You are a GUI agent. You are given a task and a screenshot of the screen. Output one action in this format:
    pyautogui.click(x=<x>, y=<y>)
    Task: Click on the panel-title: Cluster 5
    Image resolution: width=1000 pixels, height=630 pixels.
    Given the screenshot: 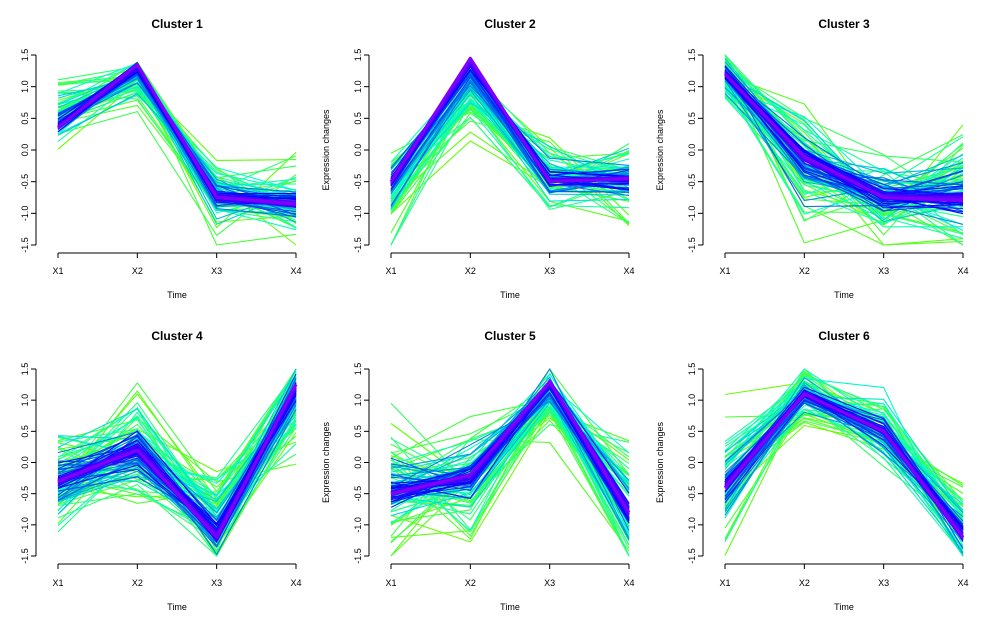 What is the action you would take?
    pyautogui.click(x=510, y=336)
    